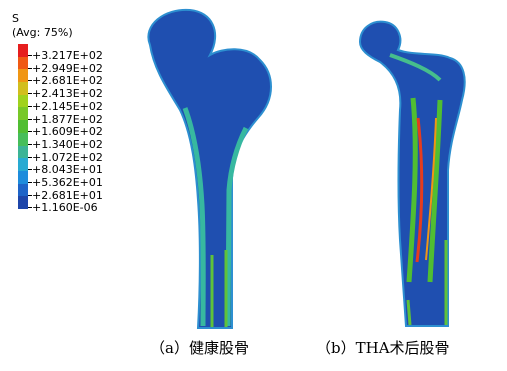  I want to click on healthy-femur-edge-right, so click(237, 226).